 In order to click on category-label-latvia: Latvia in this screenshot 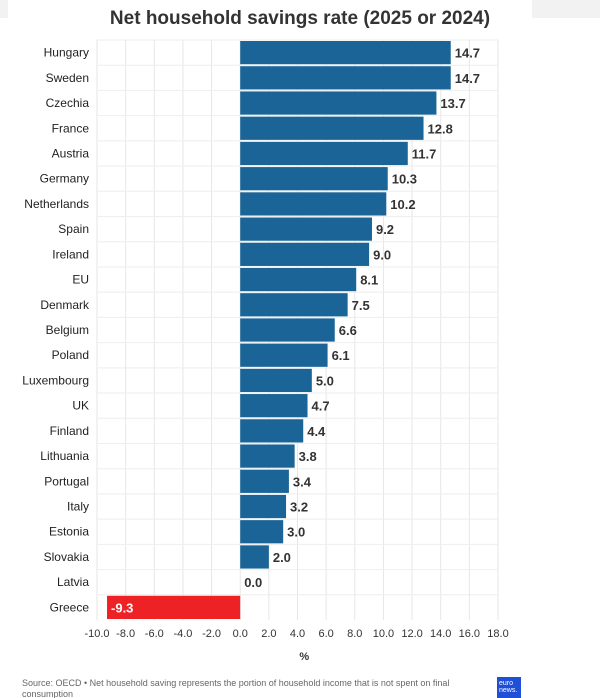, I will do `click(73, 582)`.